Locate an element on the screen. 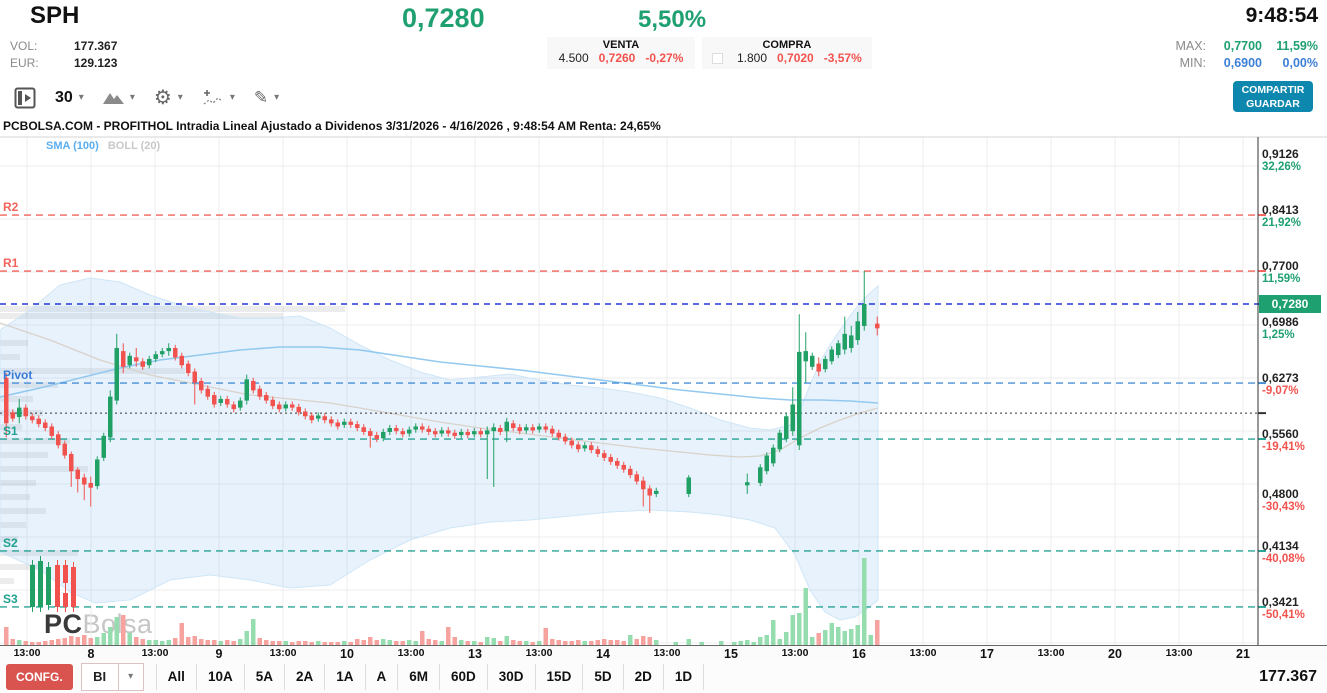 The image size is (1327, 693). level-label-r2: R2 is located at coordinates (11, 207).